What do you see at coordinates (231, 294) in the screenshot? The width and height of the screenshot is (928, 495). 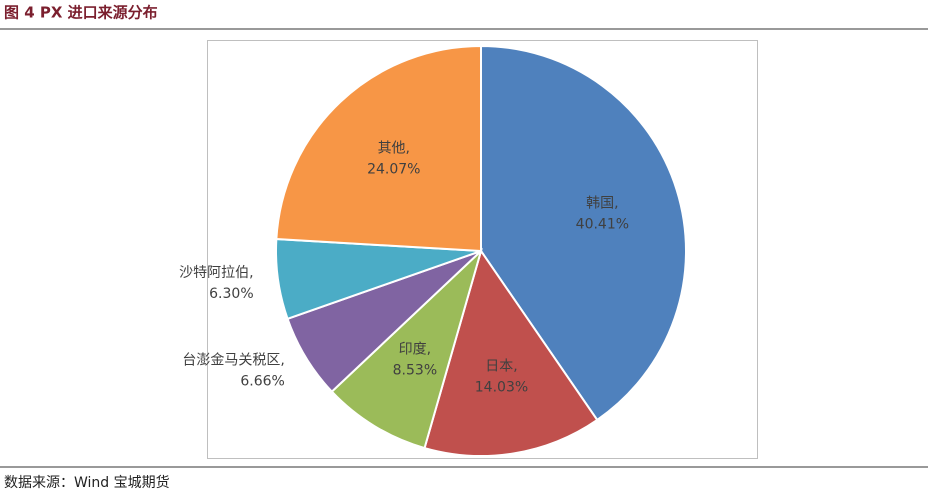 I see `slice-value: 6.30%` at bounding box center [231, 294].